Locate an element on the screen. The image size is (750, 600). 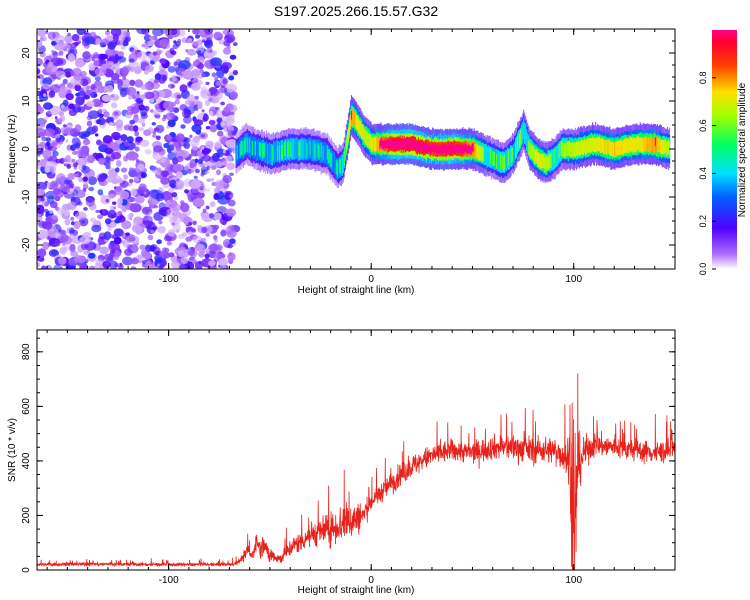
y-tick-label: 400 is located at coordinates (26, 460).